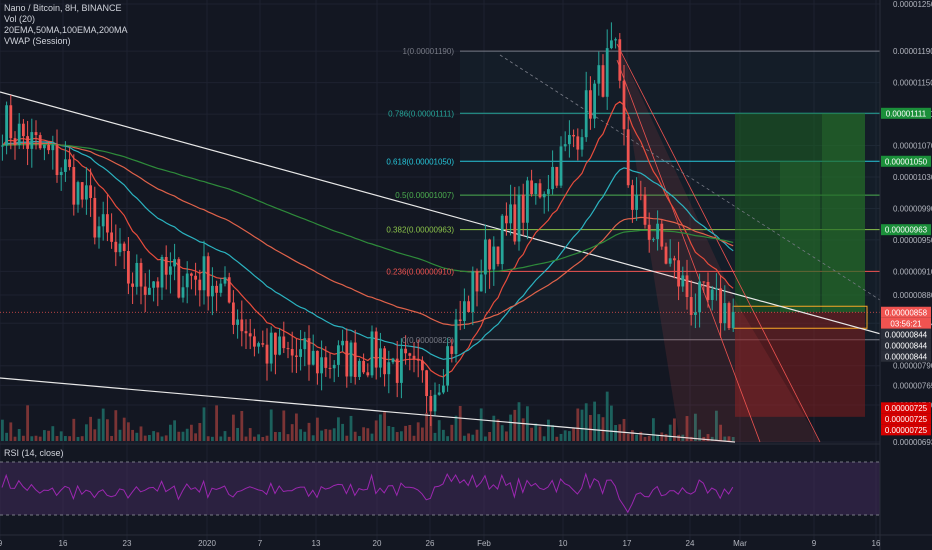 Image resolution: width=932 pixels, height=550 pixels. What do you see at coordinates (20, 19) in the screenshot?
I see `volume-indicator-label: Vol (20)` at bounding box center [20, 19].